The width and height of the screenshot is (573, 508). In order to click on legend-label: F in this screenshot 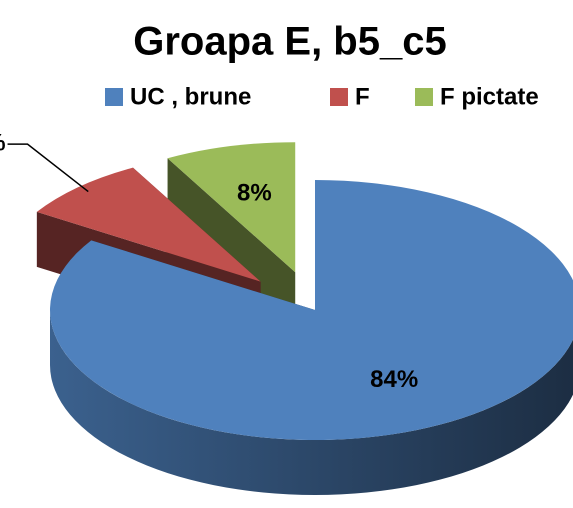, I will do `click(362, 96)`.